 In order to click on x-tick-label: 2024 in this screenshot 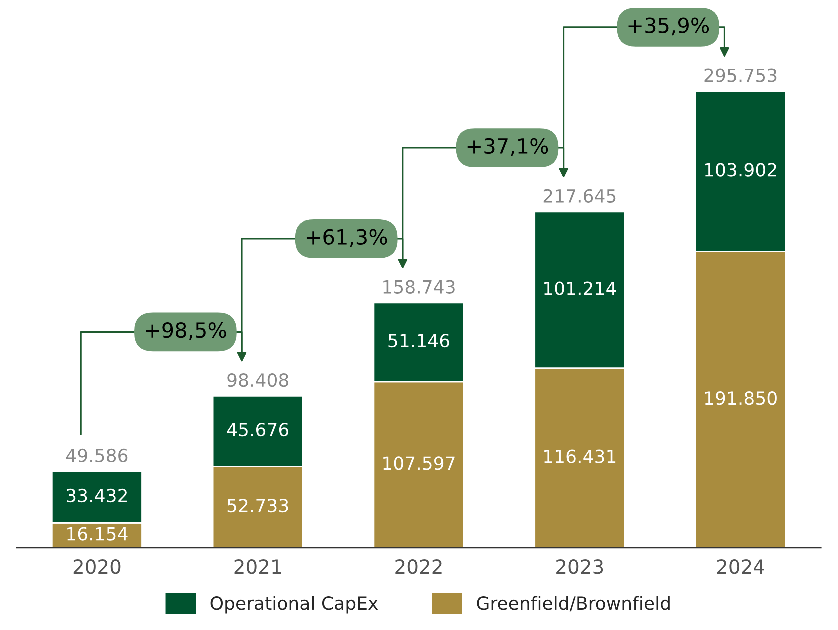, I will do `click(740, 567)`.